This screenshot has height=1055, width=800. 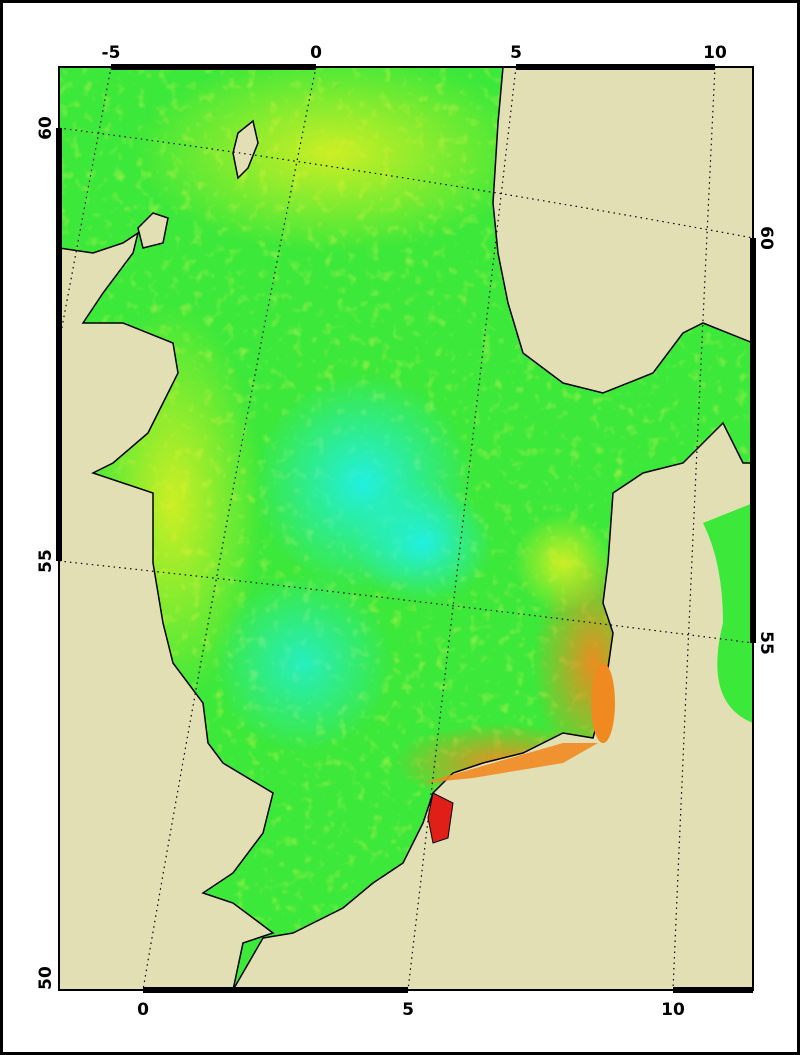 I want to click on top-lon-label: 10, so click(x=715, y=53).